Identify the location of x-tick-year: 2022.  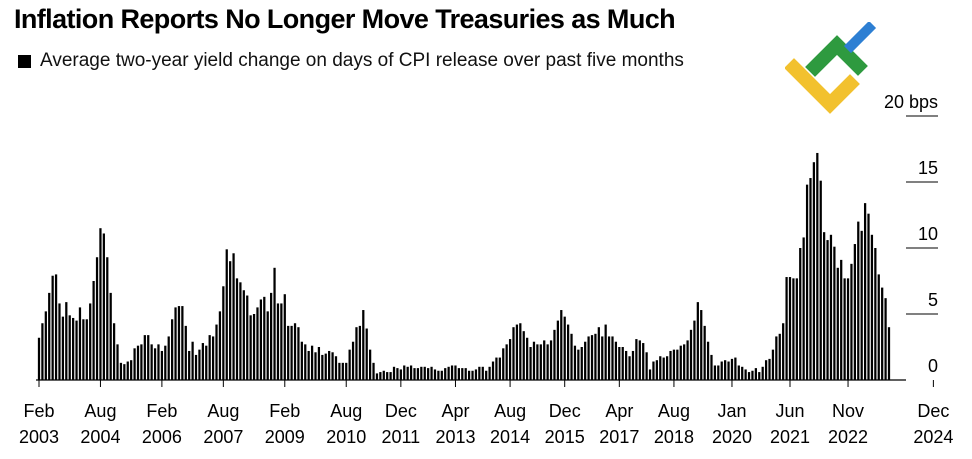
(848, 437).